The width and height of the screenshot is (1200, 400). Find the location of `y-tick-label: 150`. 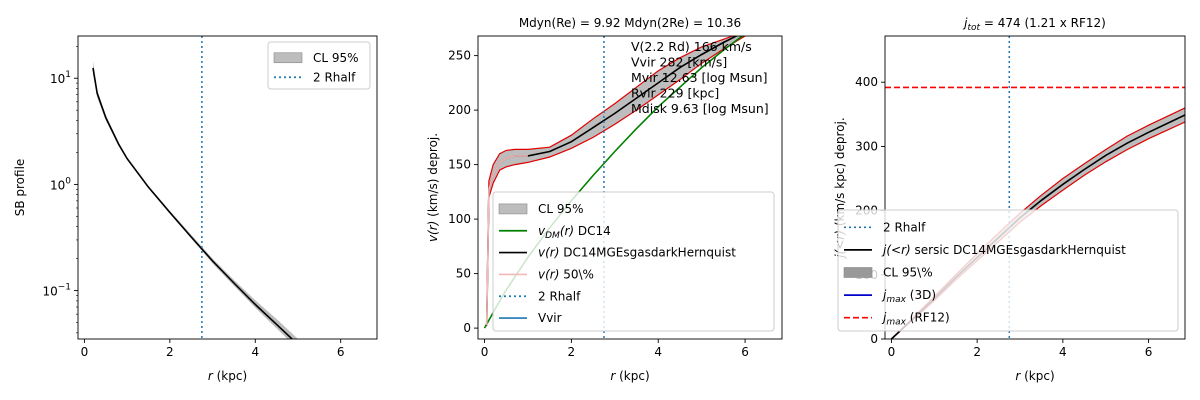

y-tick-label: 150 is located at coordinates (459, 165).